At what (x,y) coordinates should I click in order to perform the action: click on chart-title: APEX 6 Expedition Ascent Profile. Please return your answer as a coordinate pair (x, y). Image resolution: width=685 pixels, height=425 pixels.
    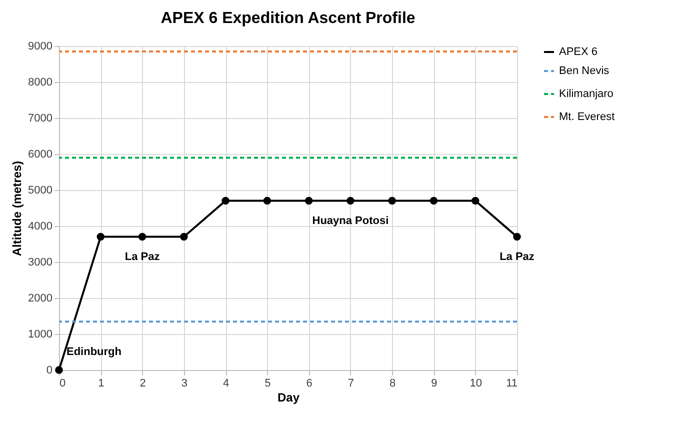
    Looking at the image, I should click on (288, 18).